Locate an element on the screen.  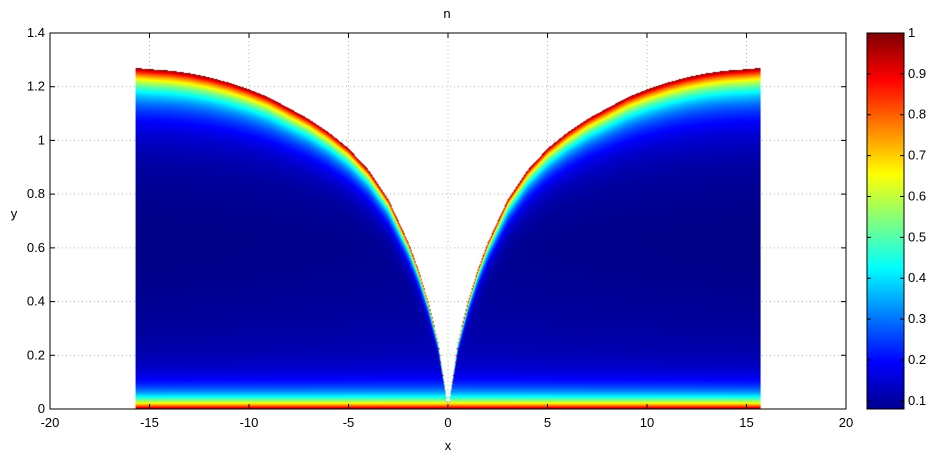
x-tick-label: -20 is located at coordinates (50, 422).